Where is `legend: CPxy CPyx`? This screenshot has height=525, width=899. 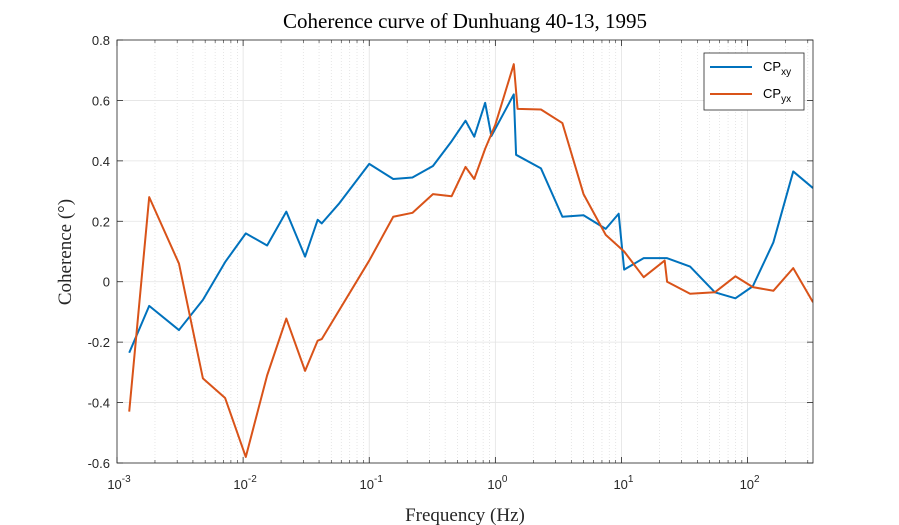
legend: CPxy CPyx is located at coordinates (754, 81).